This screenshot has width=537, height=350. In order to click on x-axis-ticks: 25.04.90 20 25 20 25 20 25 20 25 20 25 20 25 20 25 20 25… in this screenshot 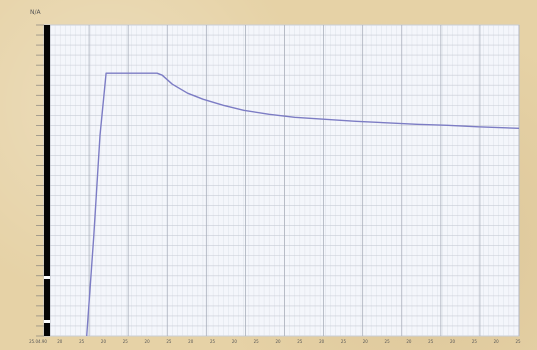, I will do `click(275, 341)`.